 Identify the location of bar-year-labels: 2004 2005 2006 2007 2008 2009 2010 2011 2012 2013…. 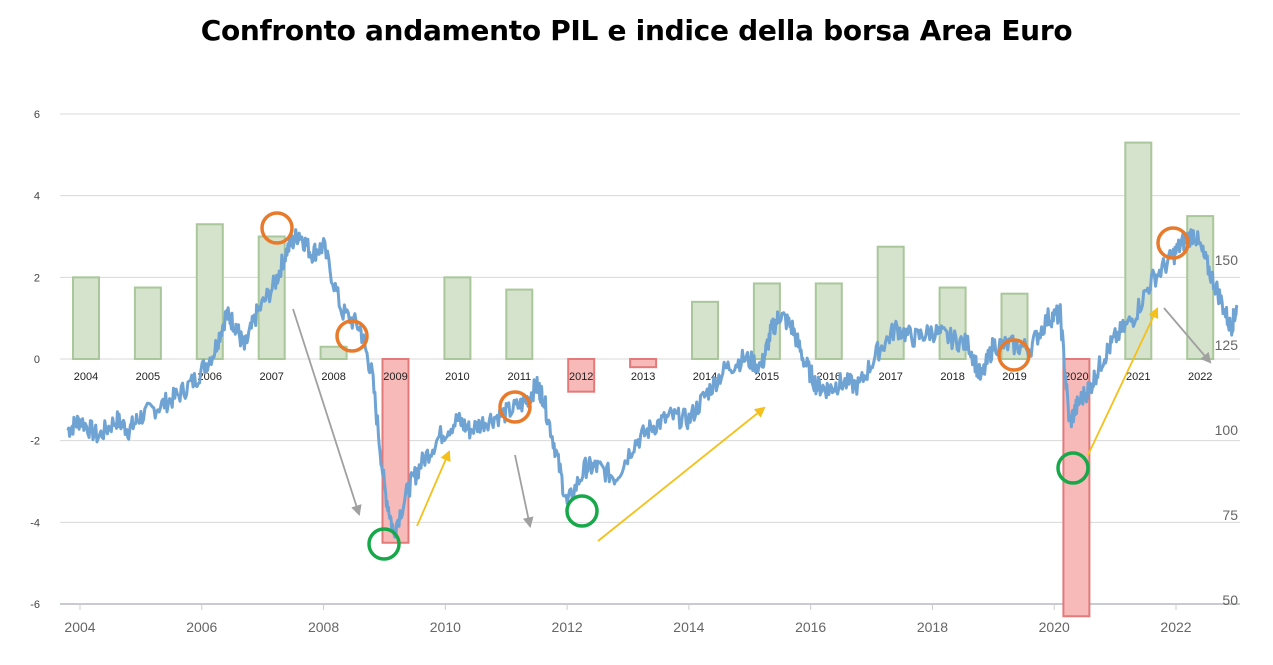
(643, 377).